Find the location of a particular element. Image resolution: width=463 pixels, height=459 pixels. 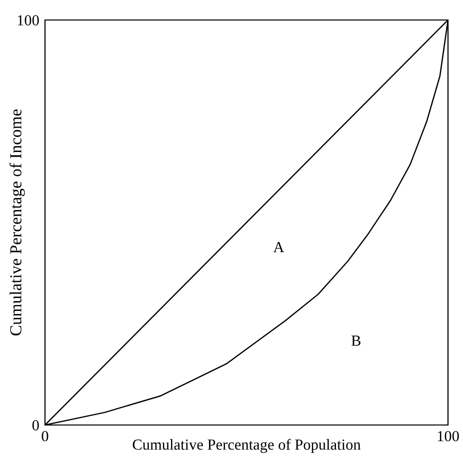

y-axis-title: Cumulative Percentage of Income is located at coordinates (17, 222).